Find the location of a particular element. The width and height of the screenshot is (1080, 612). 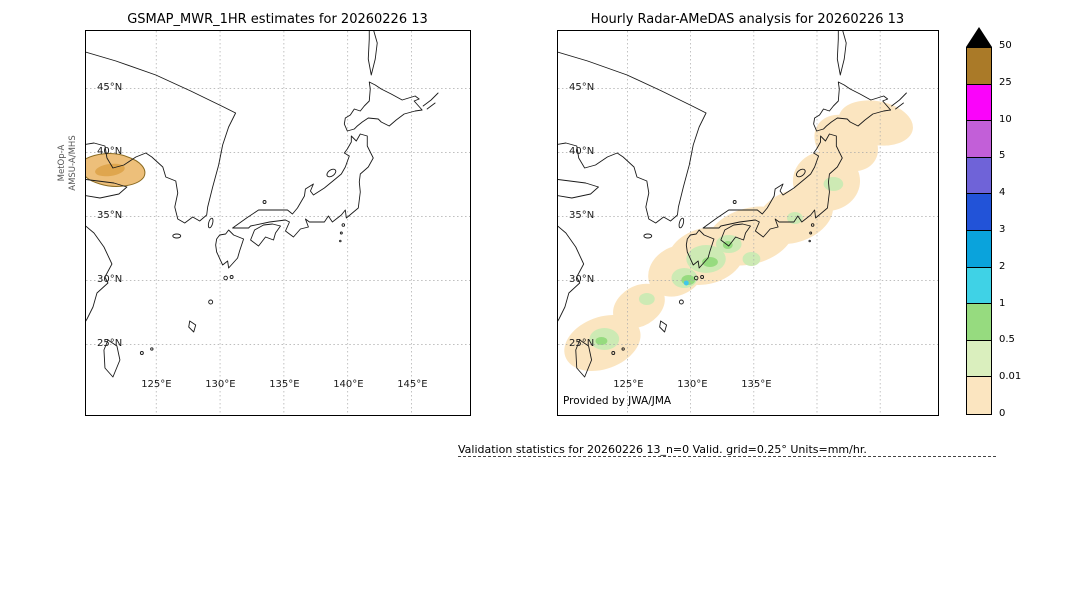

radar-precip-heavy-speck is located at coordinates (686, 283).